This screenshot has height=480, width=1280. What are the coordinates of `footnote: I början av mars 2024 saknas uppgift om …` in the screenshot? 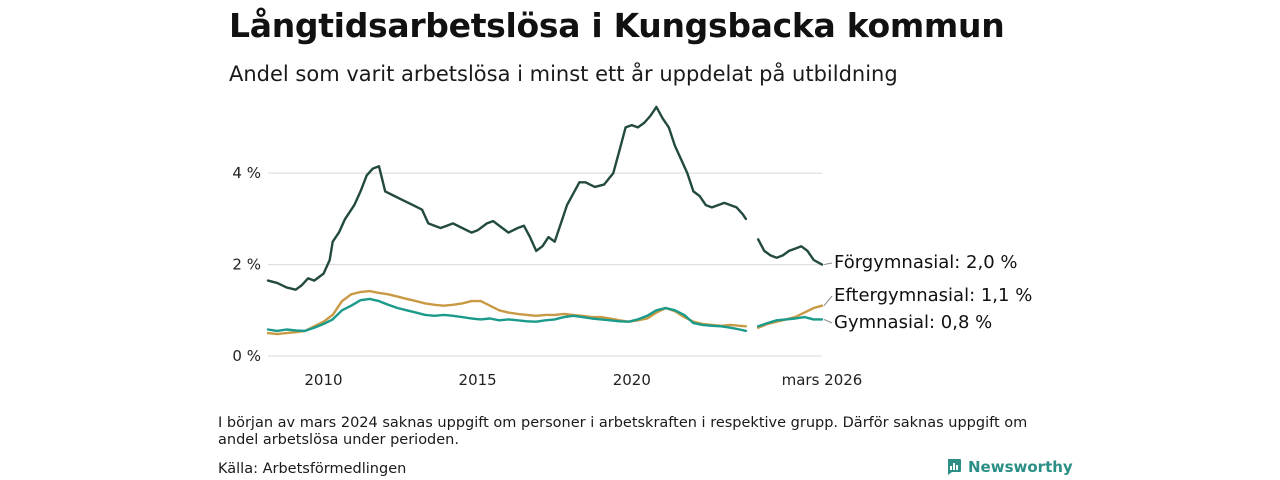 It's located at (623, 431).